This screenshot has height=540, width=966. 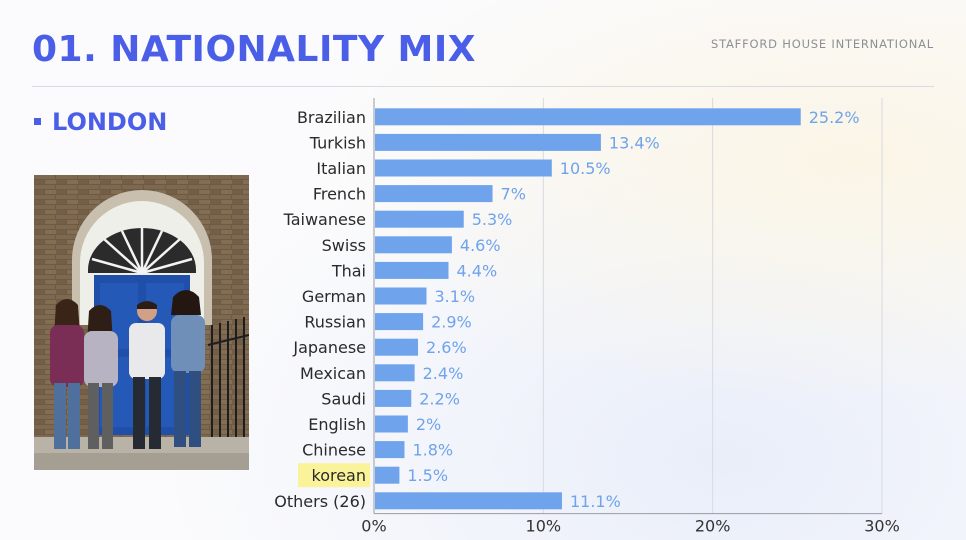 What do you see at coordinates (822, 44) in the screenshot?
I see `brand-name: STAFFORD HOUSE INTERNATIONAL` at bounding box center [822, 44].